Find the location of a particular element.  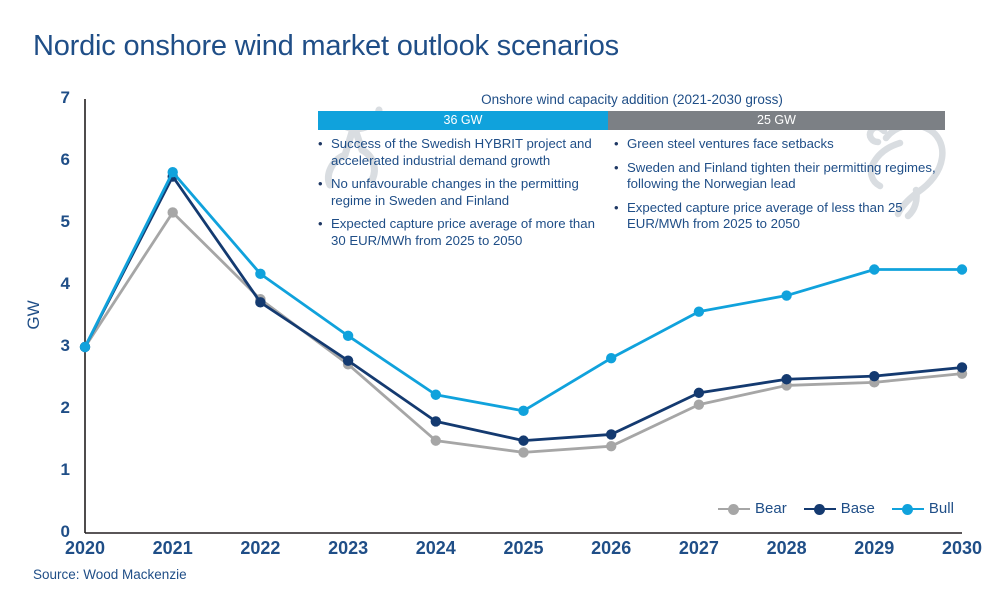

x-tick-2028: 2028 is located at coordinates (786, 548).